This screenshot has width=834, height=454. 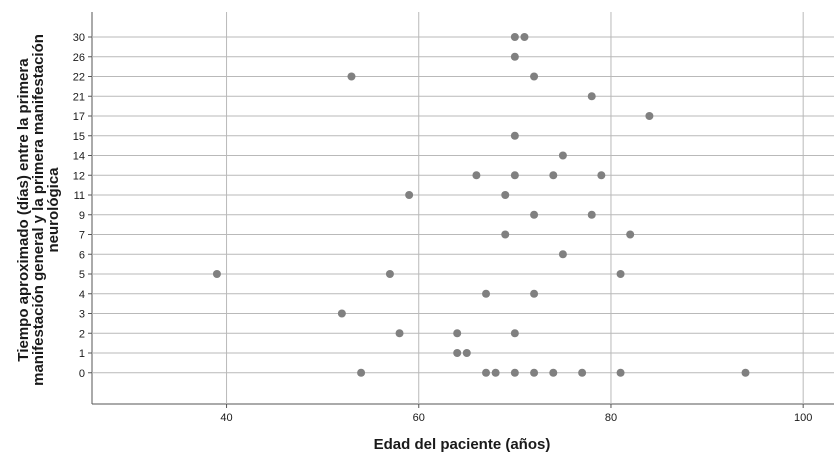 What do you see at coordinates (79, 157) in the screenshot?
I see `y-tick-label: 14` at bounding box center [79, 157].